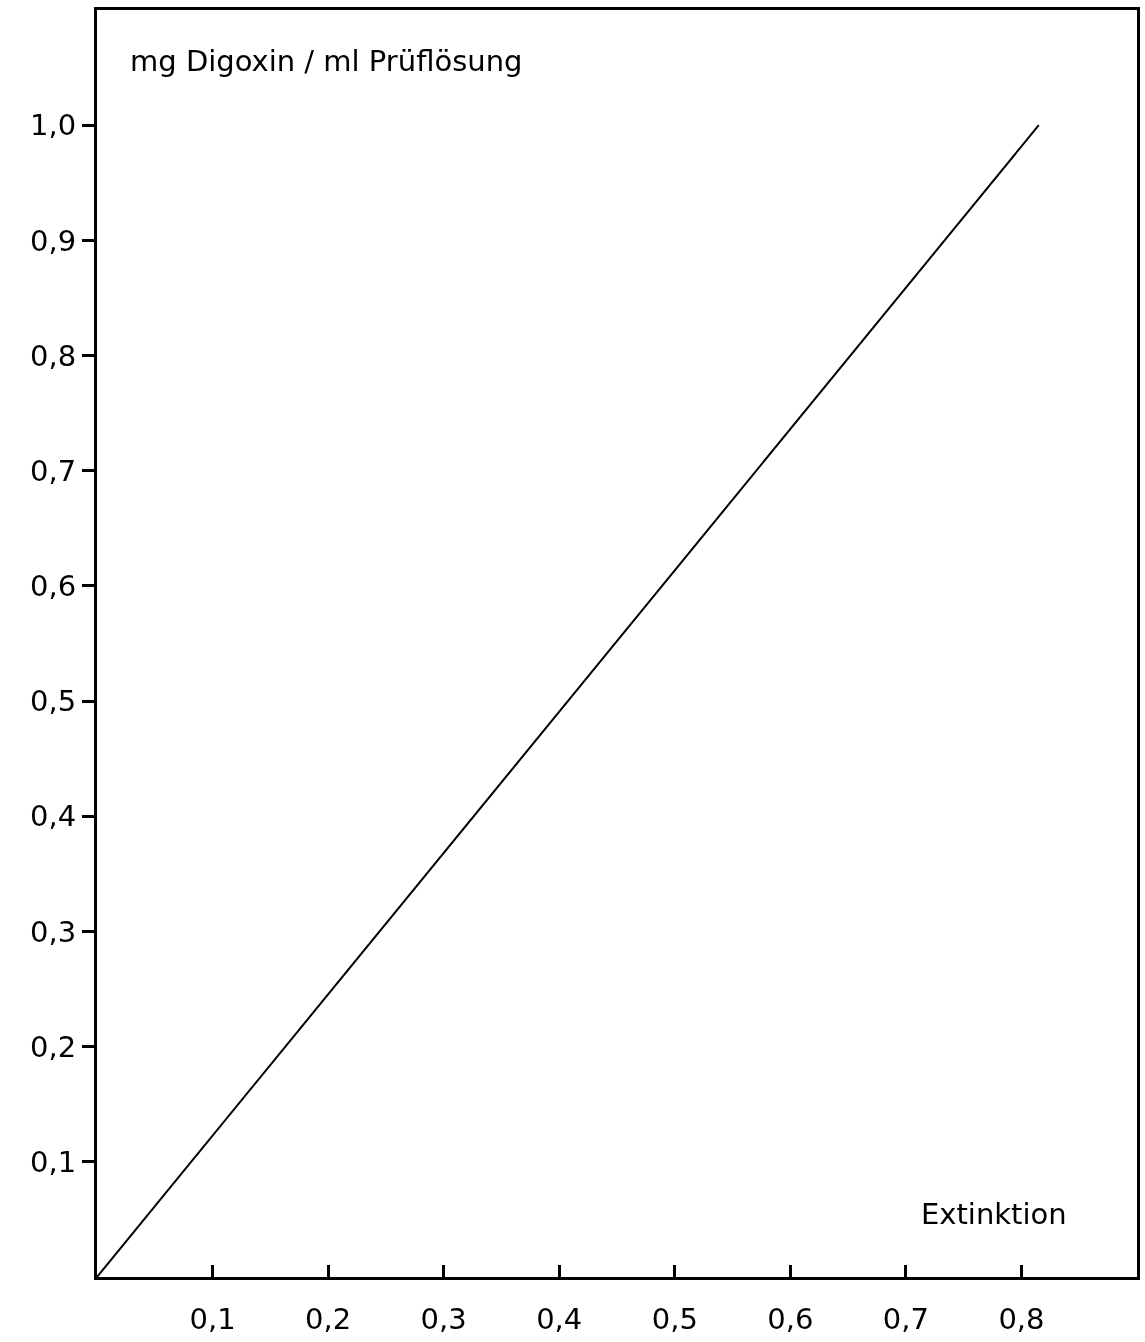 This screenshot has height=1342, width=1145. What do you see at coordinates (53, 586) in the screenshot?
I see `y-tick-label: 0,6` at bounding box center [53, 586].